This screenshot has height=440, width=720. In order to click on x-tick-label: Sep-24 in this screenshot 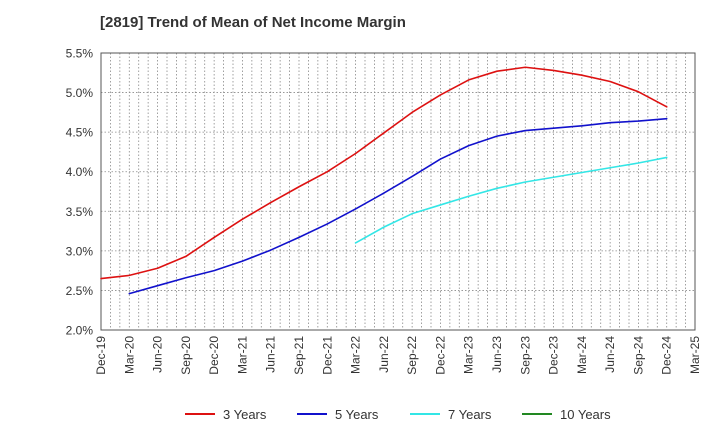, I will do `click(638, 355)`.